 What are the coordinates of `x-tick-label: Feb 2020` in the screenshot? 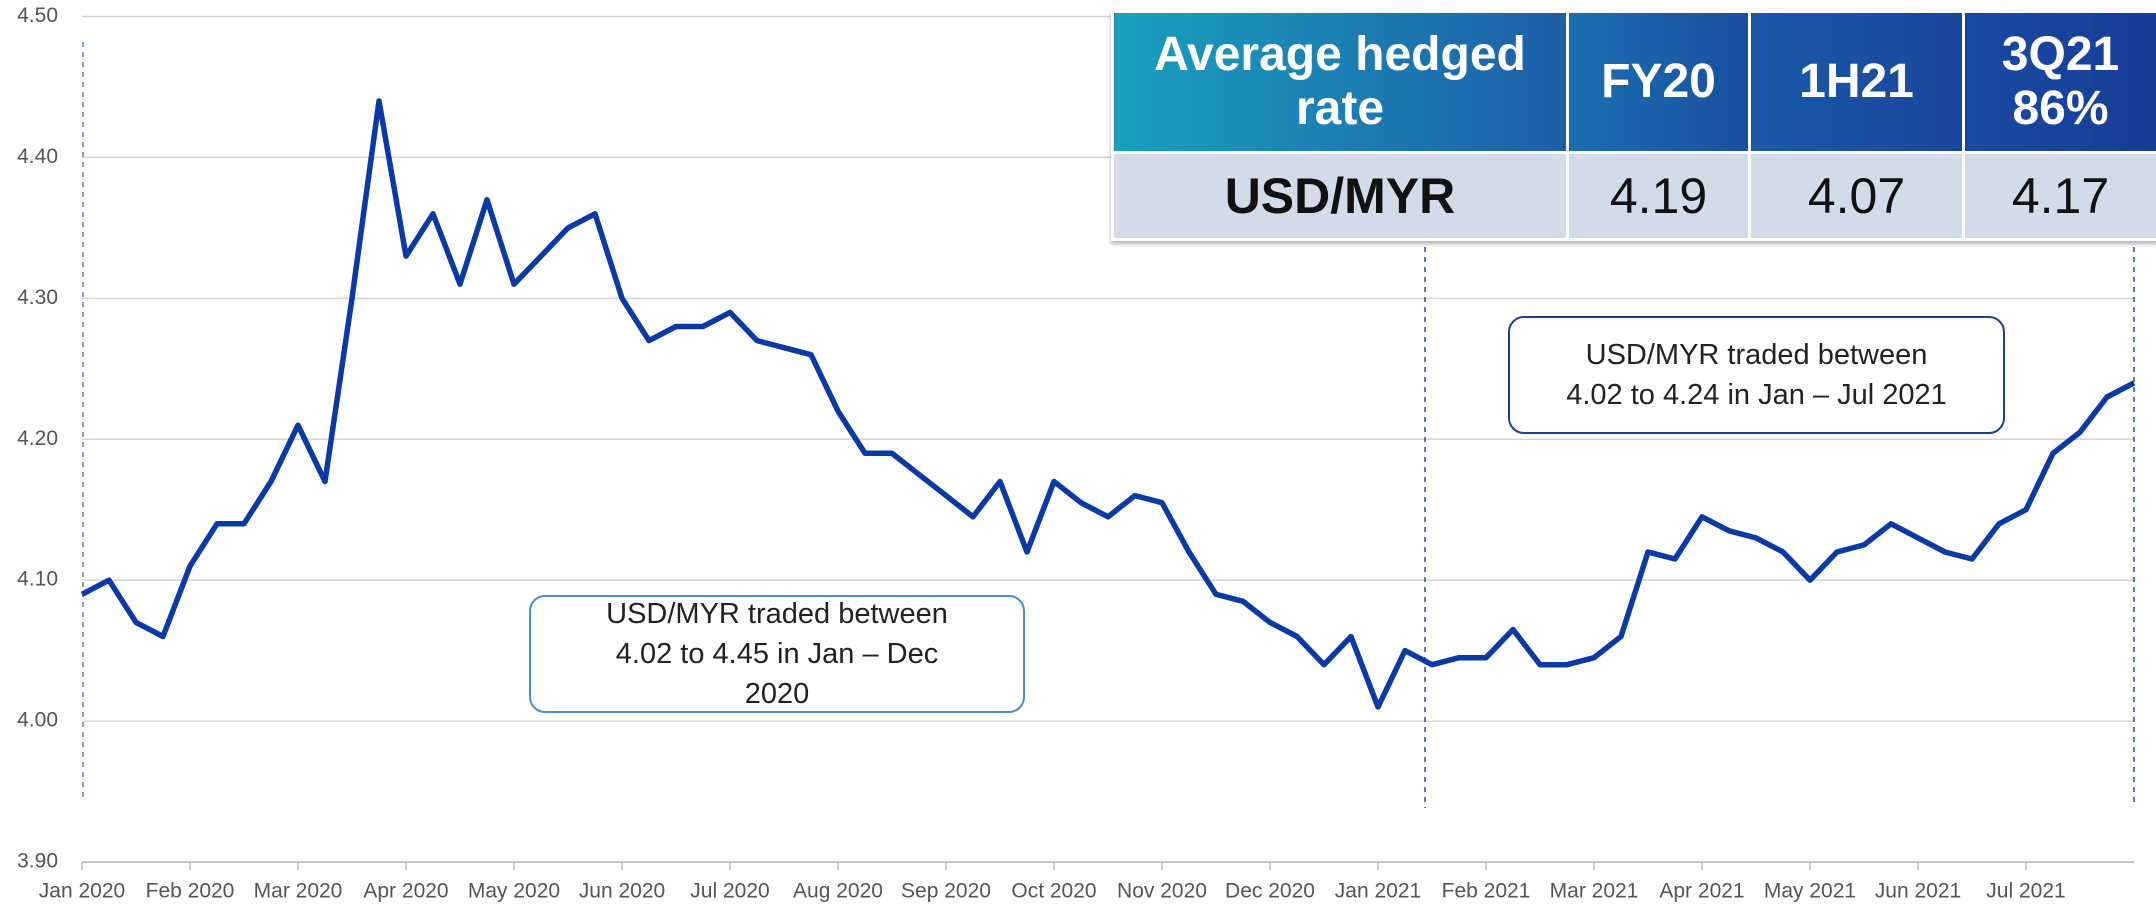 It's located at (190, 891).